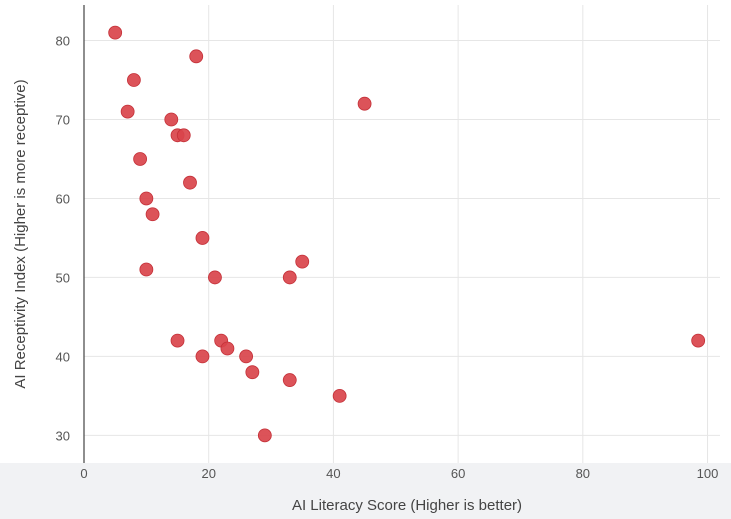  Describe the element at coordinates (365, 491) in the screenshot. I see `x-axis-band` at that location.